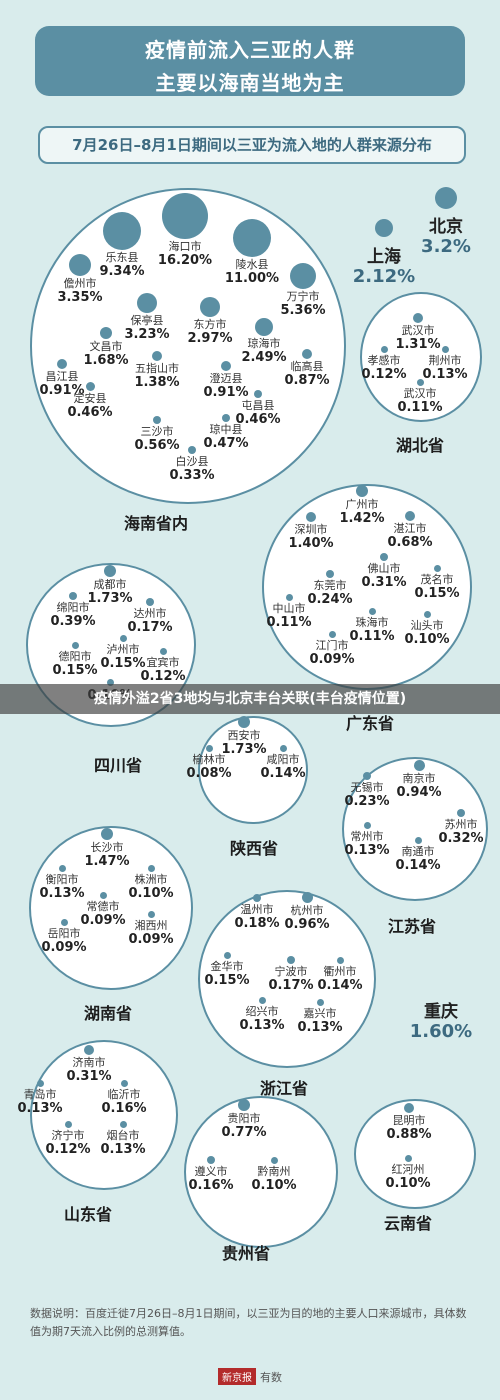 The height and width of the screenshot is (1400, 500). What do you see at coordinates (332, 645) in the screenshot?
I see `city-name: 江门市` at bounding box center [332, 645].